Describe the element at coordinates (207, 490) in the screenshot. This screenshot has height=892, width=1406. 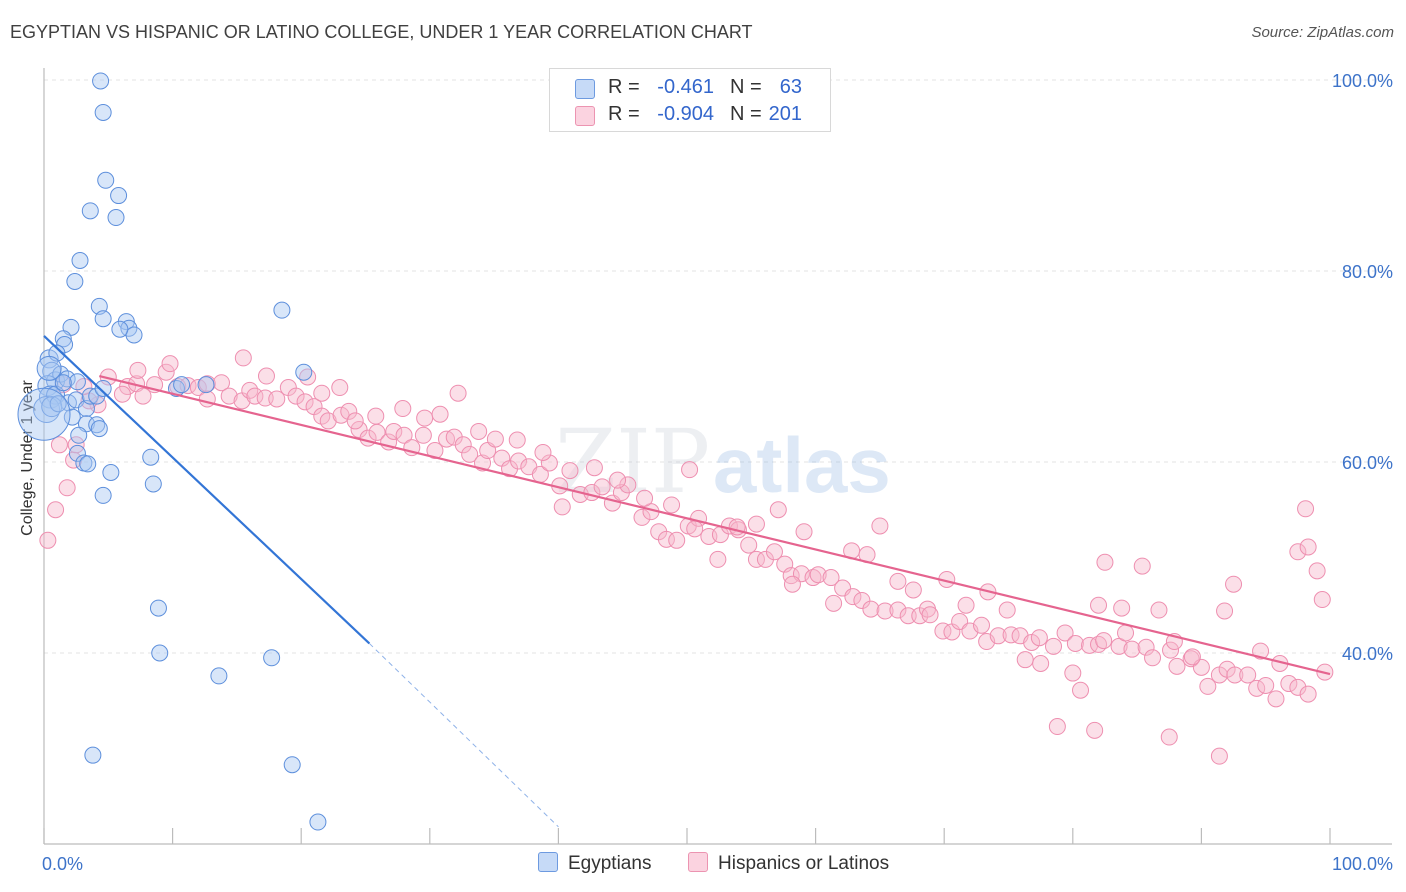
I see `egyptian-trend-line` at that location.